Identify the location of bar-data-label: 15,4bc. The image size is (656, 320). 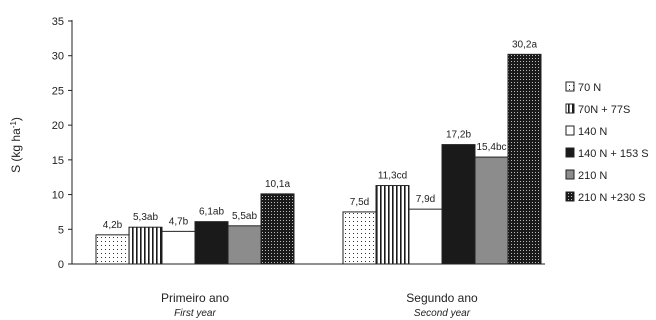
(491, 147).